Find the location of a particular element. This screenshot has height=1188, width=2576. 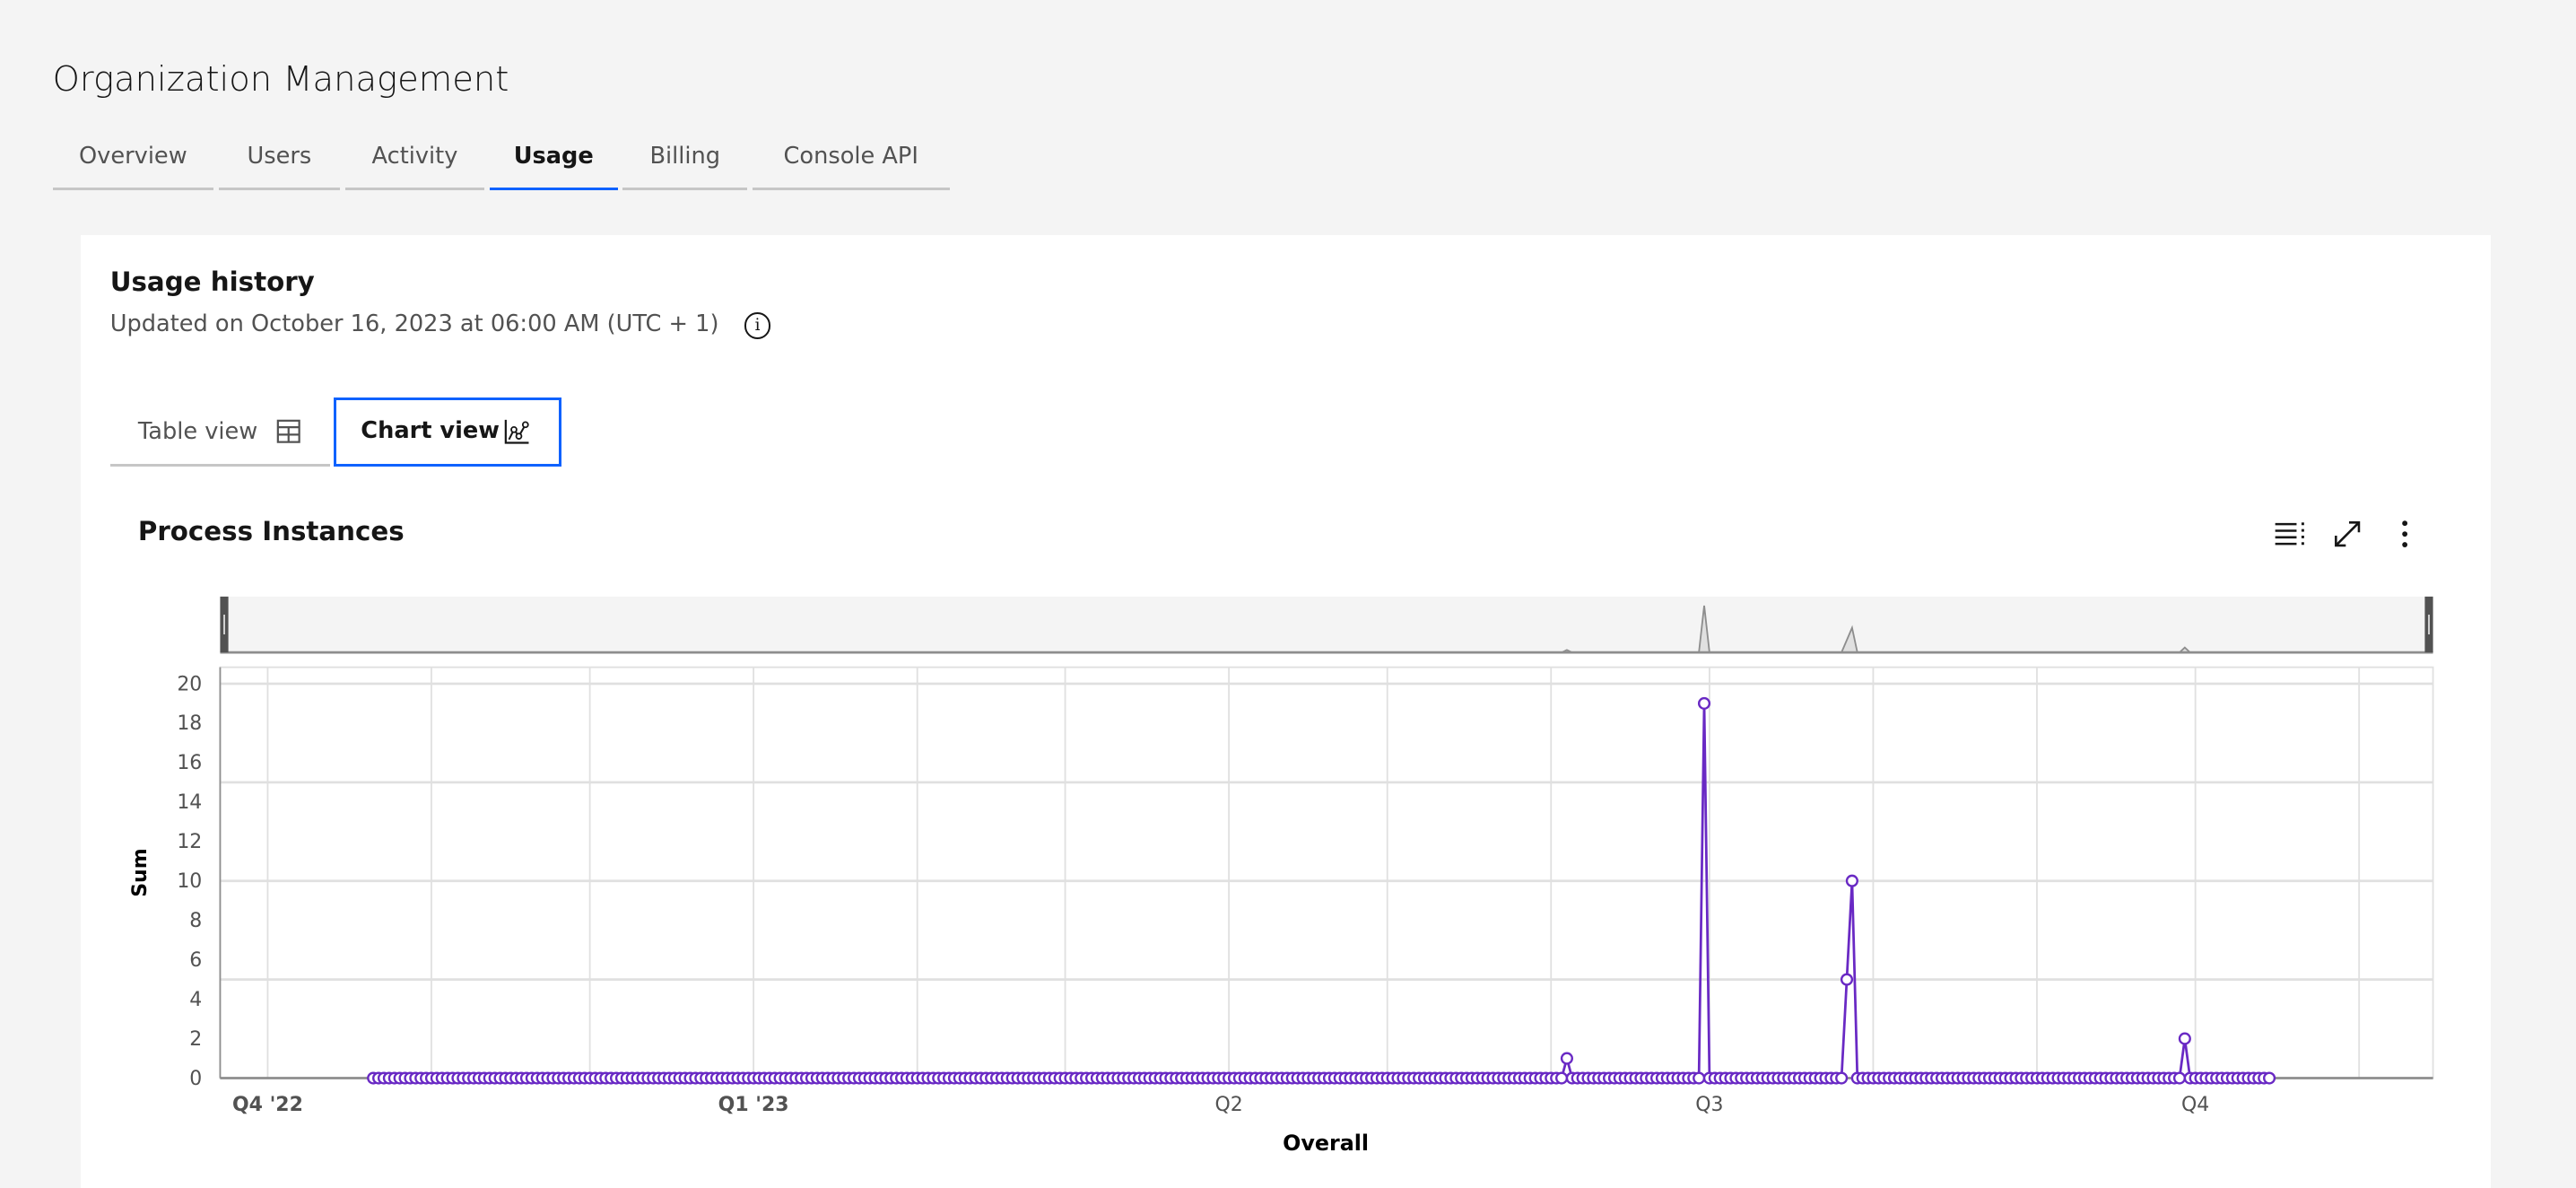

y-tick-label: 10 is located at coordinates (189, 881).